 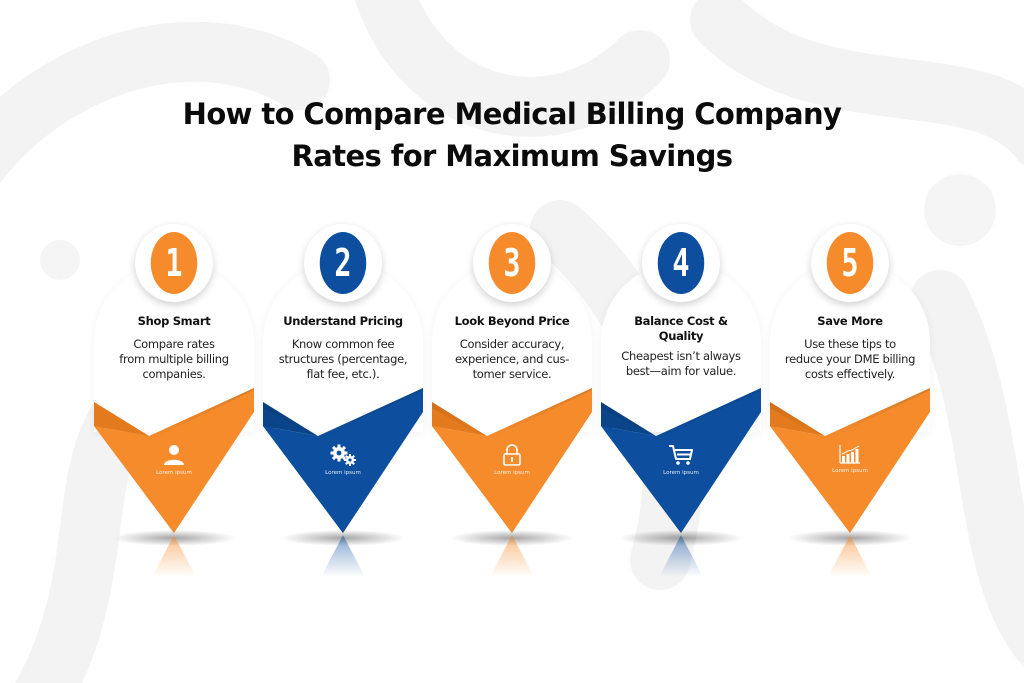 What do you see at coordinates (343, 321) in the screenshot?
I see `step-title: Understand Pricing` at bounding box center [343, 321].